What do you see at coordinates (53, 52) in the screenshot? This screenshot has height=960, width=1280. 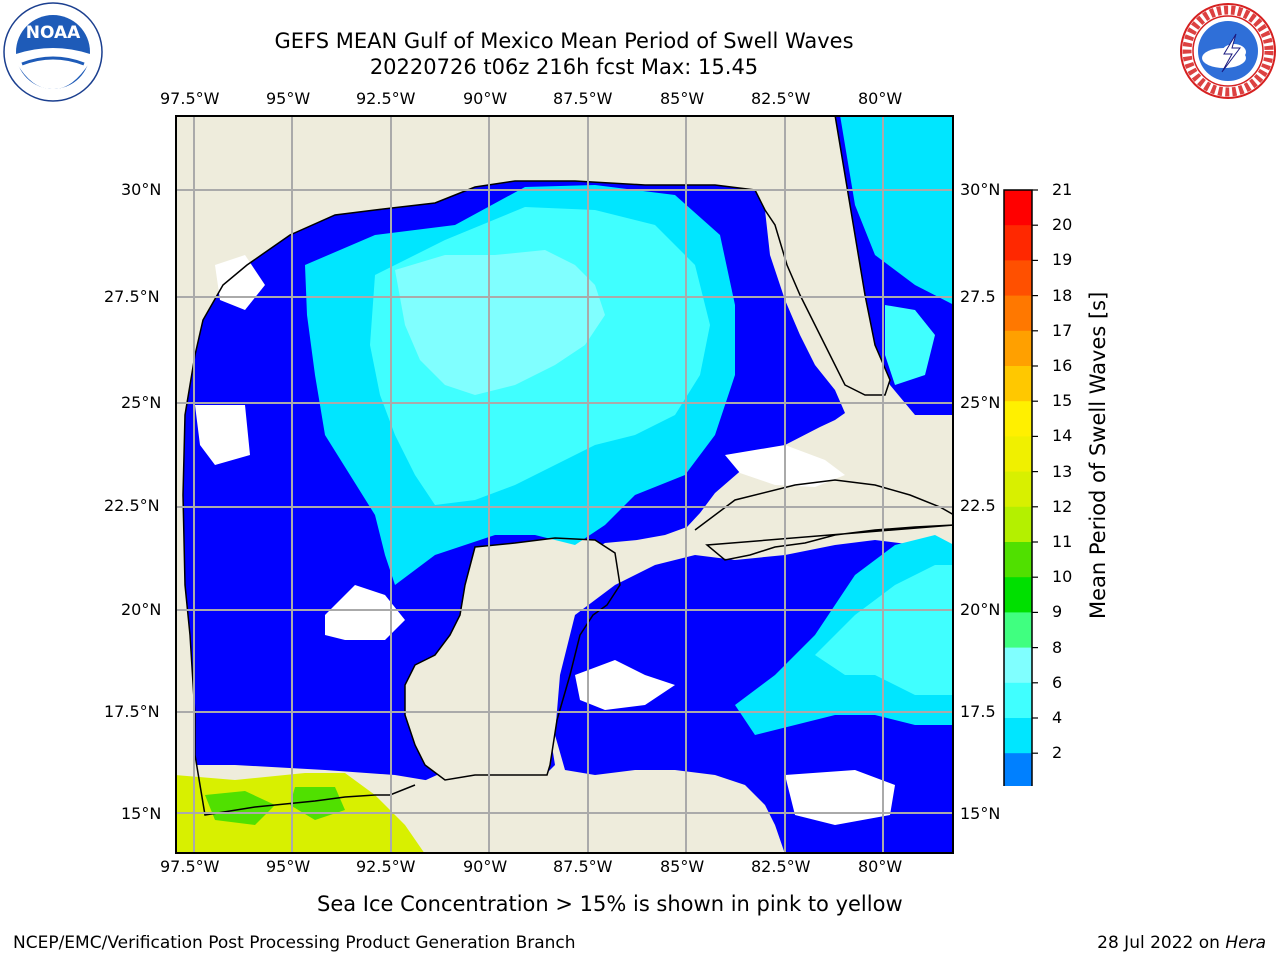 I see `noaa-logo: NOAA` at bounding box center [53, 52].